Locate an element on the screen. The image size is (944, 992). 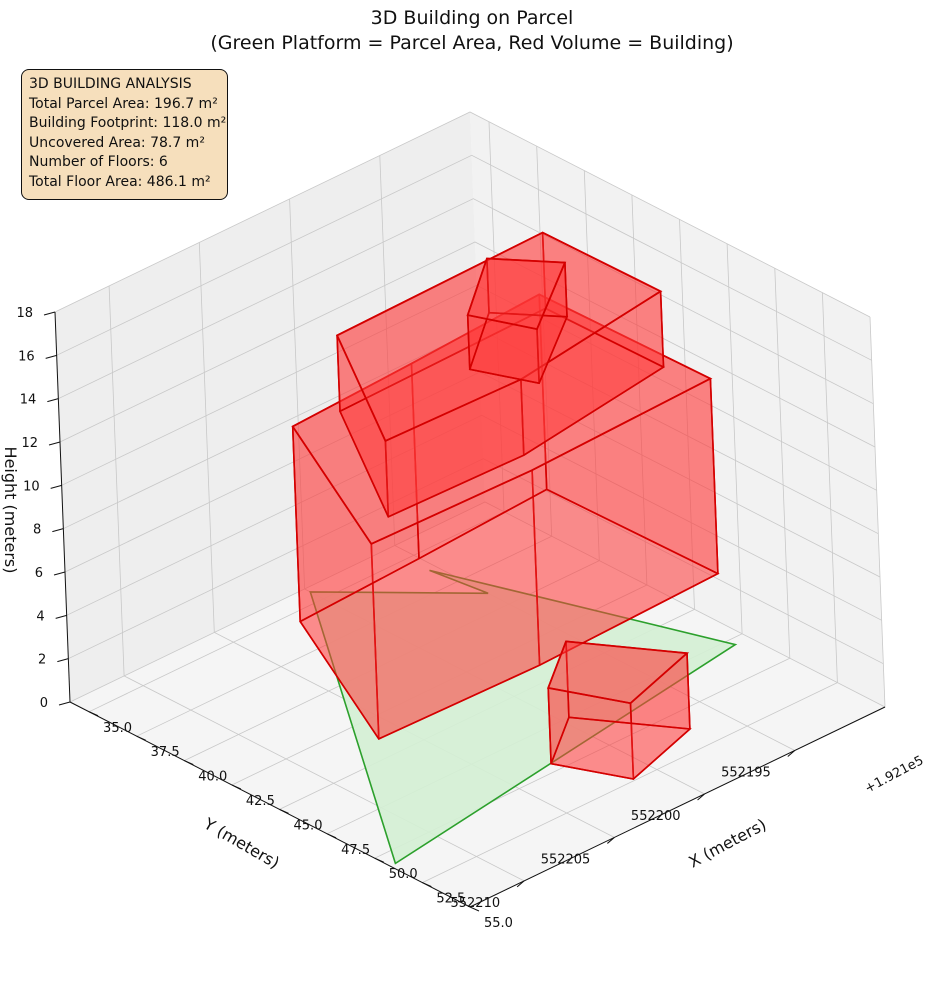
y-tick-label: 552200 is located at coordinates (656, 816).